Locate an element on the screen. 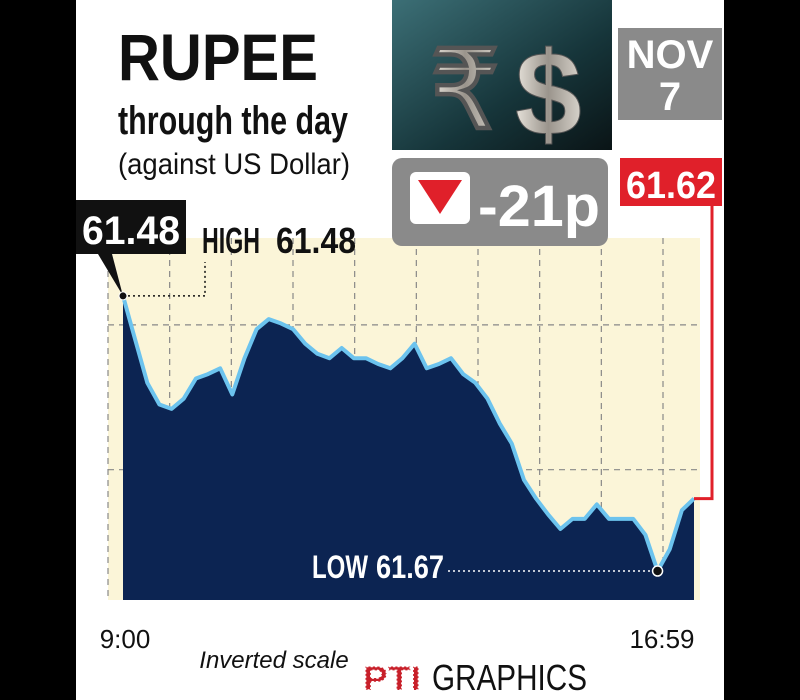 The image size is (800, 700). first-label-box is located at coordinates (131, 248).